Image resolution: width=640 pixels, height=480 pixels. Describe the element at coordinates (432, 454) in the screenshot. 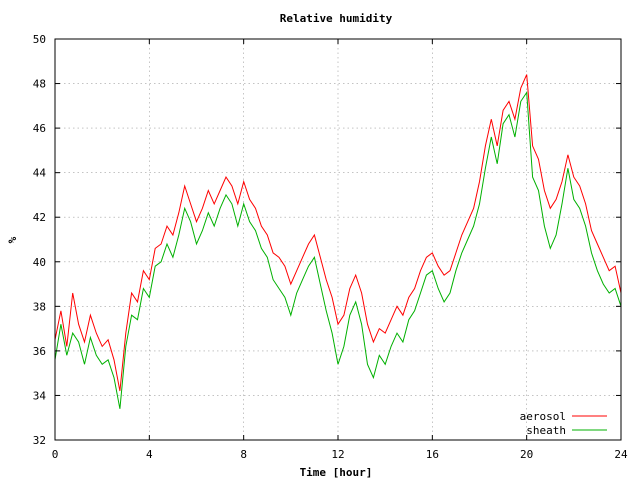

I see `x-tick-label: 16` at that location.